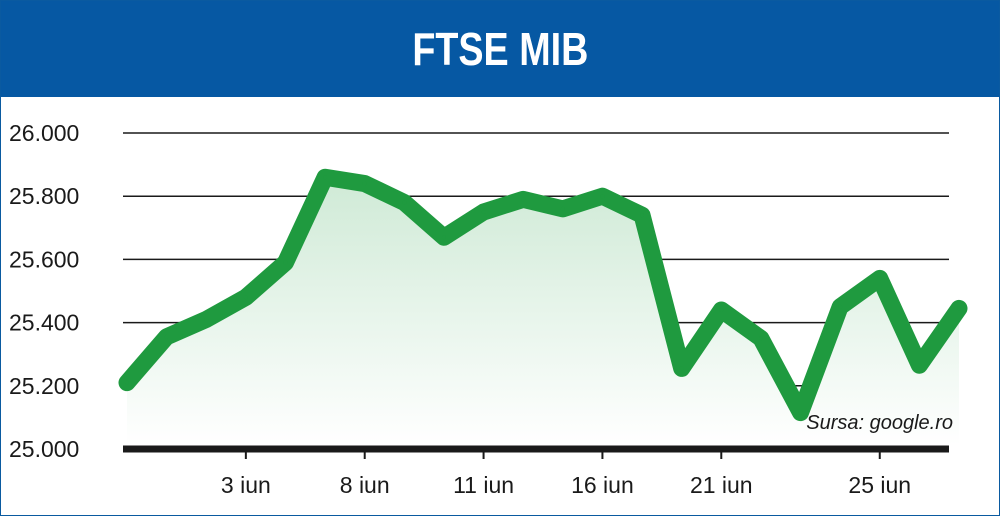 The height and width of the screenshot is (516, 1000). What do you see at coordinates (365, 485) in the screenshot?
I see `x-tick-label: 8 iun` at bounding box center [365, 485].